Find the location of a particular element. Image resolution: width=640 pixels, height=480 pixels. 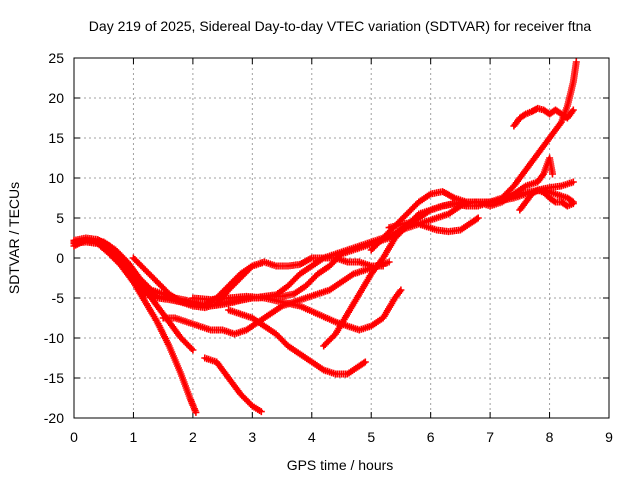

y-tick-label: 15 is located at coordinates (56, 138).